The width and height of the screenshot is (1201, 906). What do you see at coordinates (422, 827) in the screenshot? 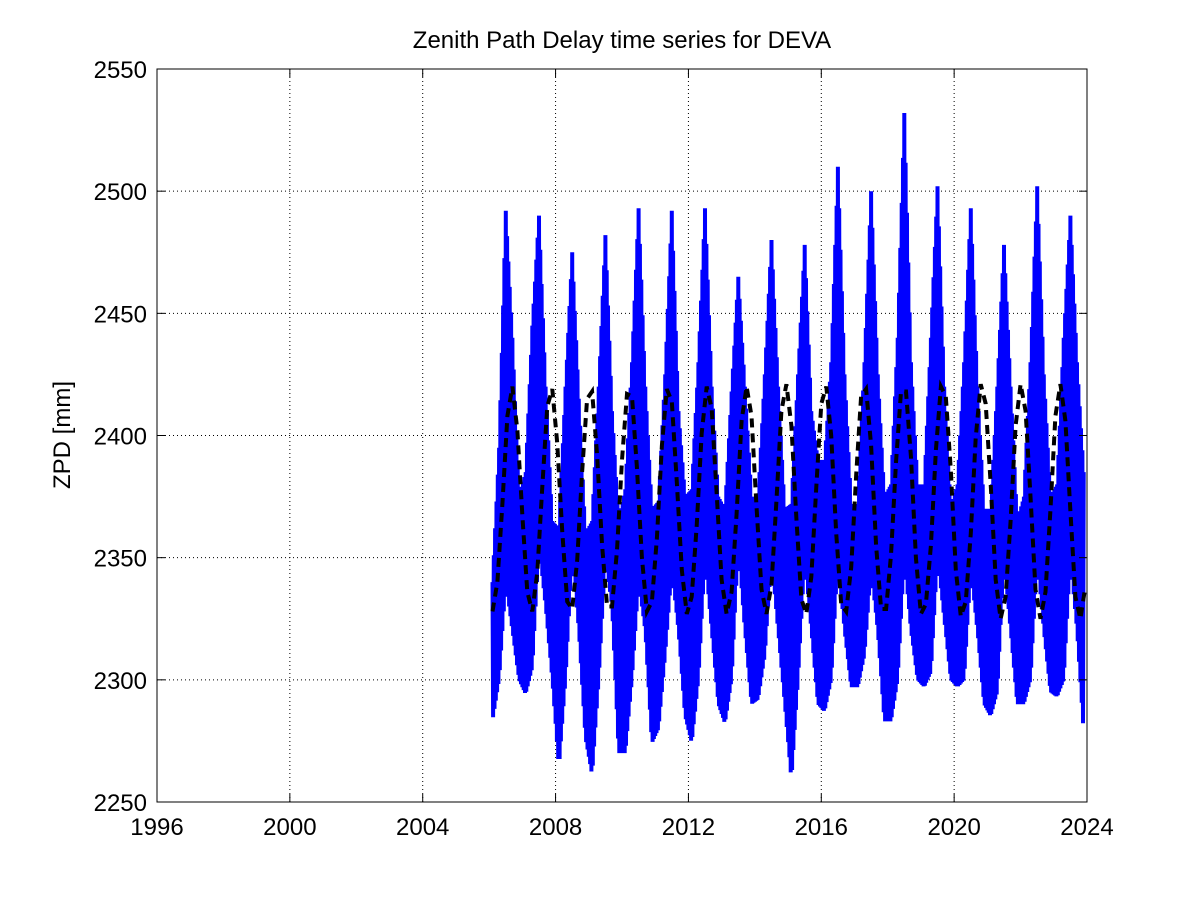
I see `x-tick-label: 2004` at bounding box center [422, 827].